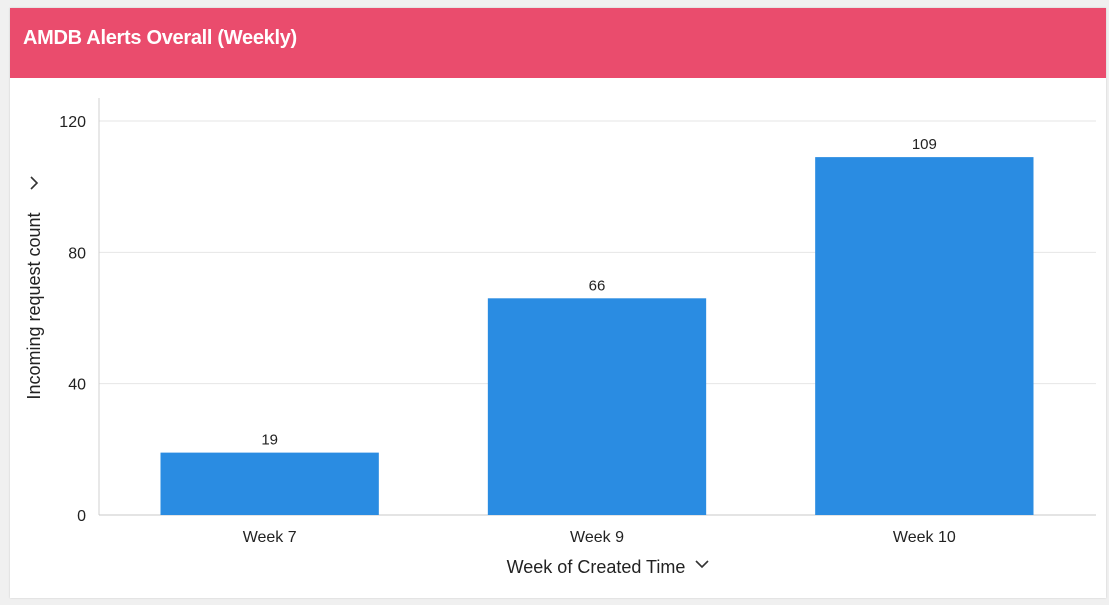  I want to click on chevron-down-icon, so click(702, 564).